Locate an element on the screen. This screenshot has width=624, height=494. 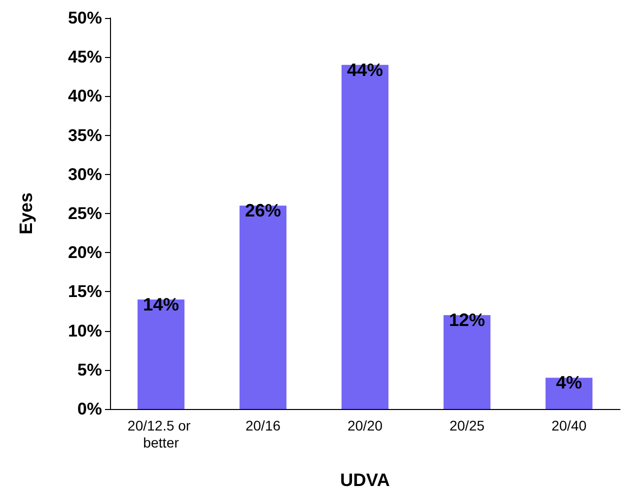
y-tick-label: 20% is located at coordinates (85, 252).